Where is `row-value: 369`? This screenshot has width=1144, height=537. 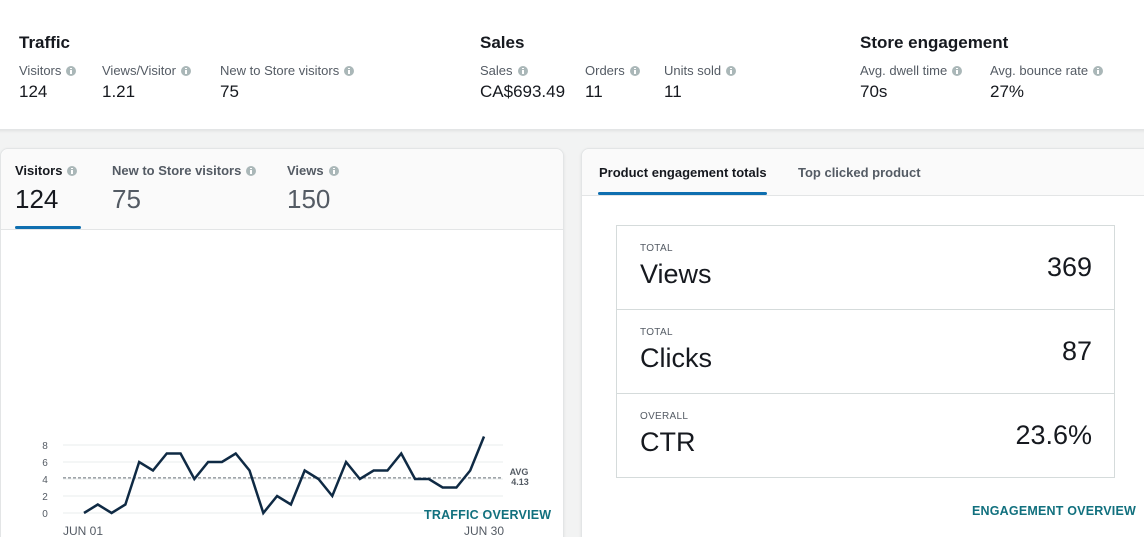 row-value: 369 is located at coordinates (1069, 267).